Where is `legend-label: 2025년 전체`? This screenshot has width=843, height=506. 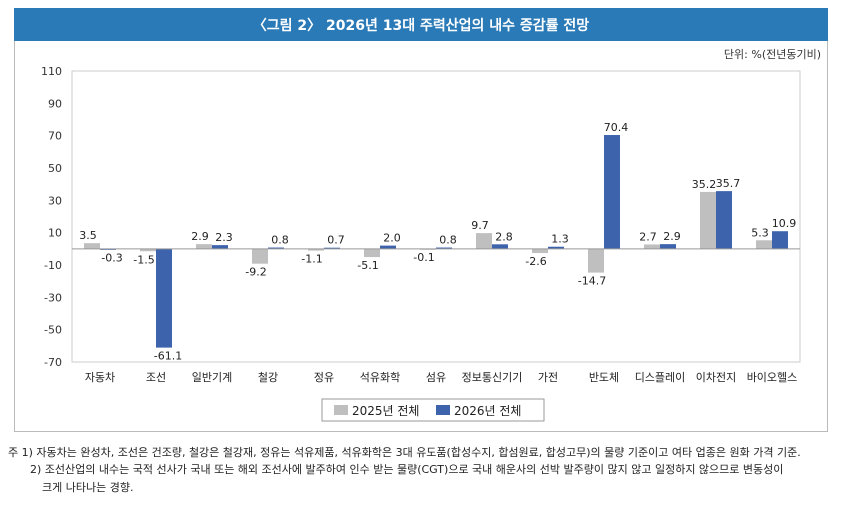
legend-label: 2025년 전체 is located at coordinates (385, 411).